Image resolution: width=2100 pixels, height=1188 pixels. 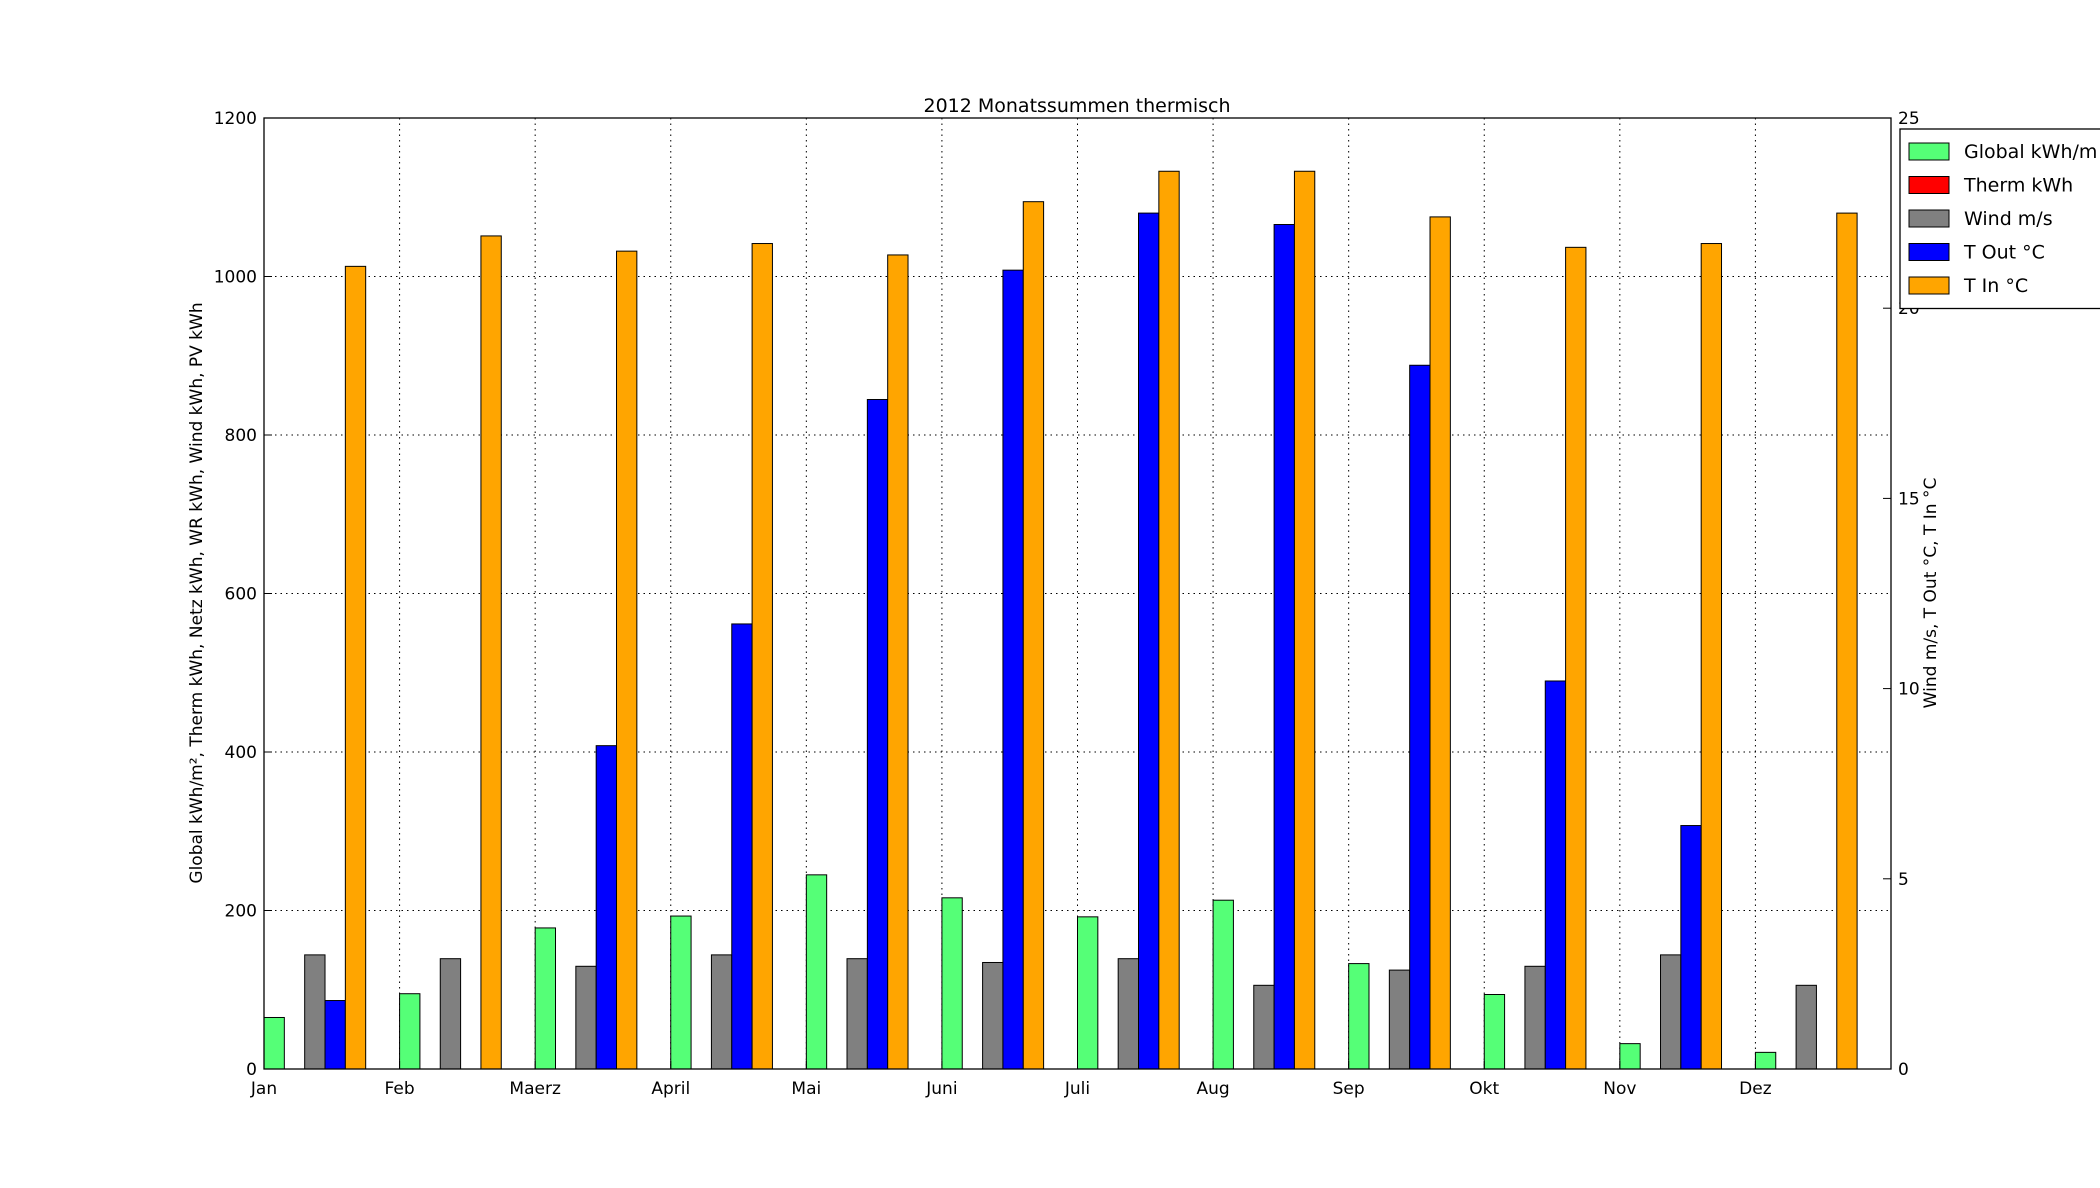 I want to click on y-left-tick-label-6: 1200, so click(x=235, y=119).